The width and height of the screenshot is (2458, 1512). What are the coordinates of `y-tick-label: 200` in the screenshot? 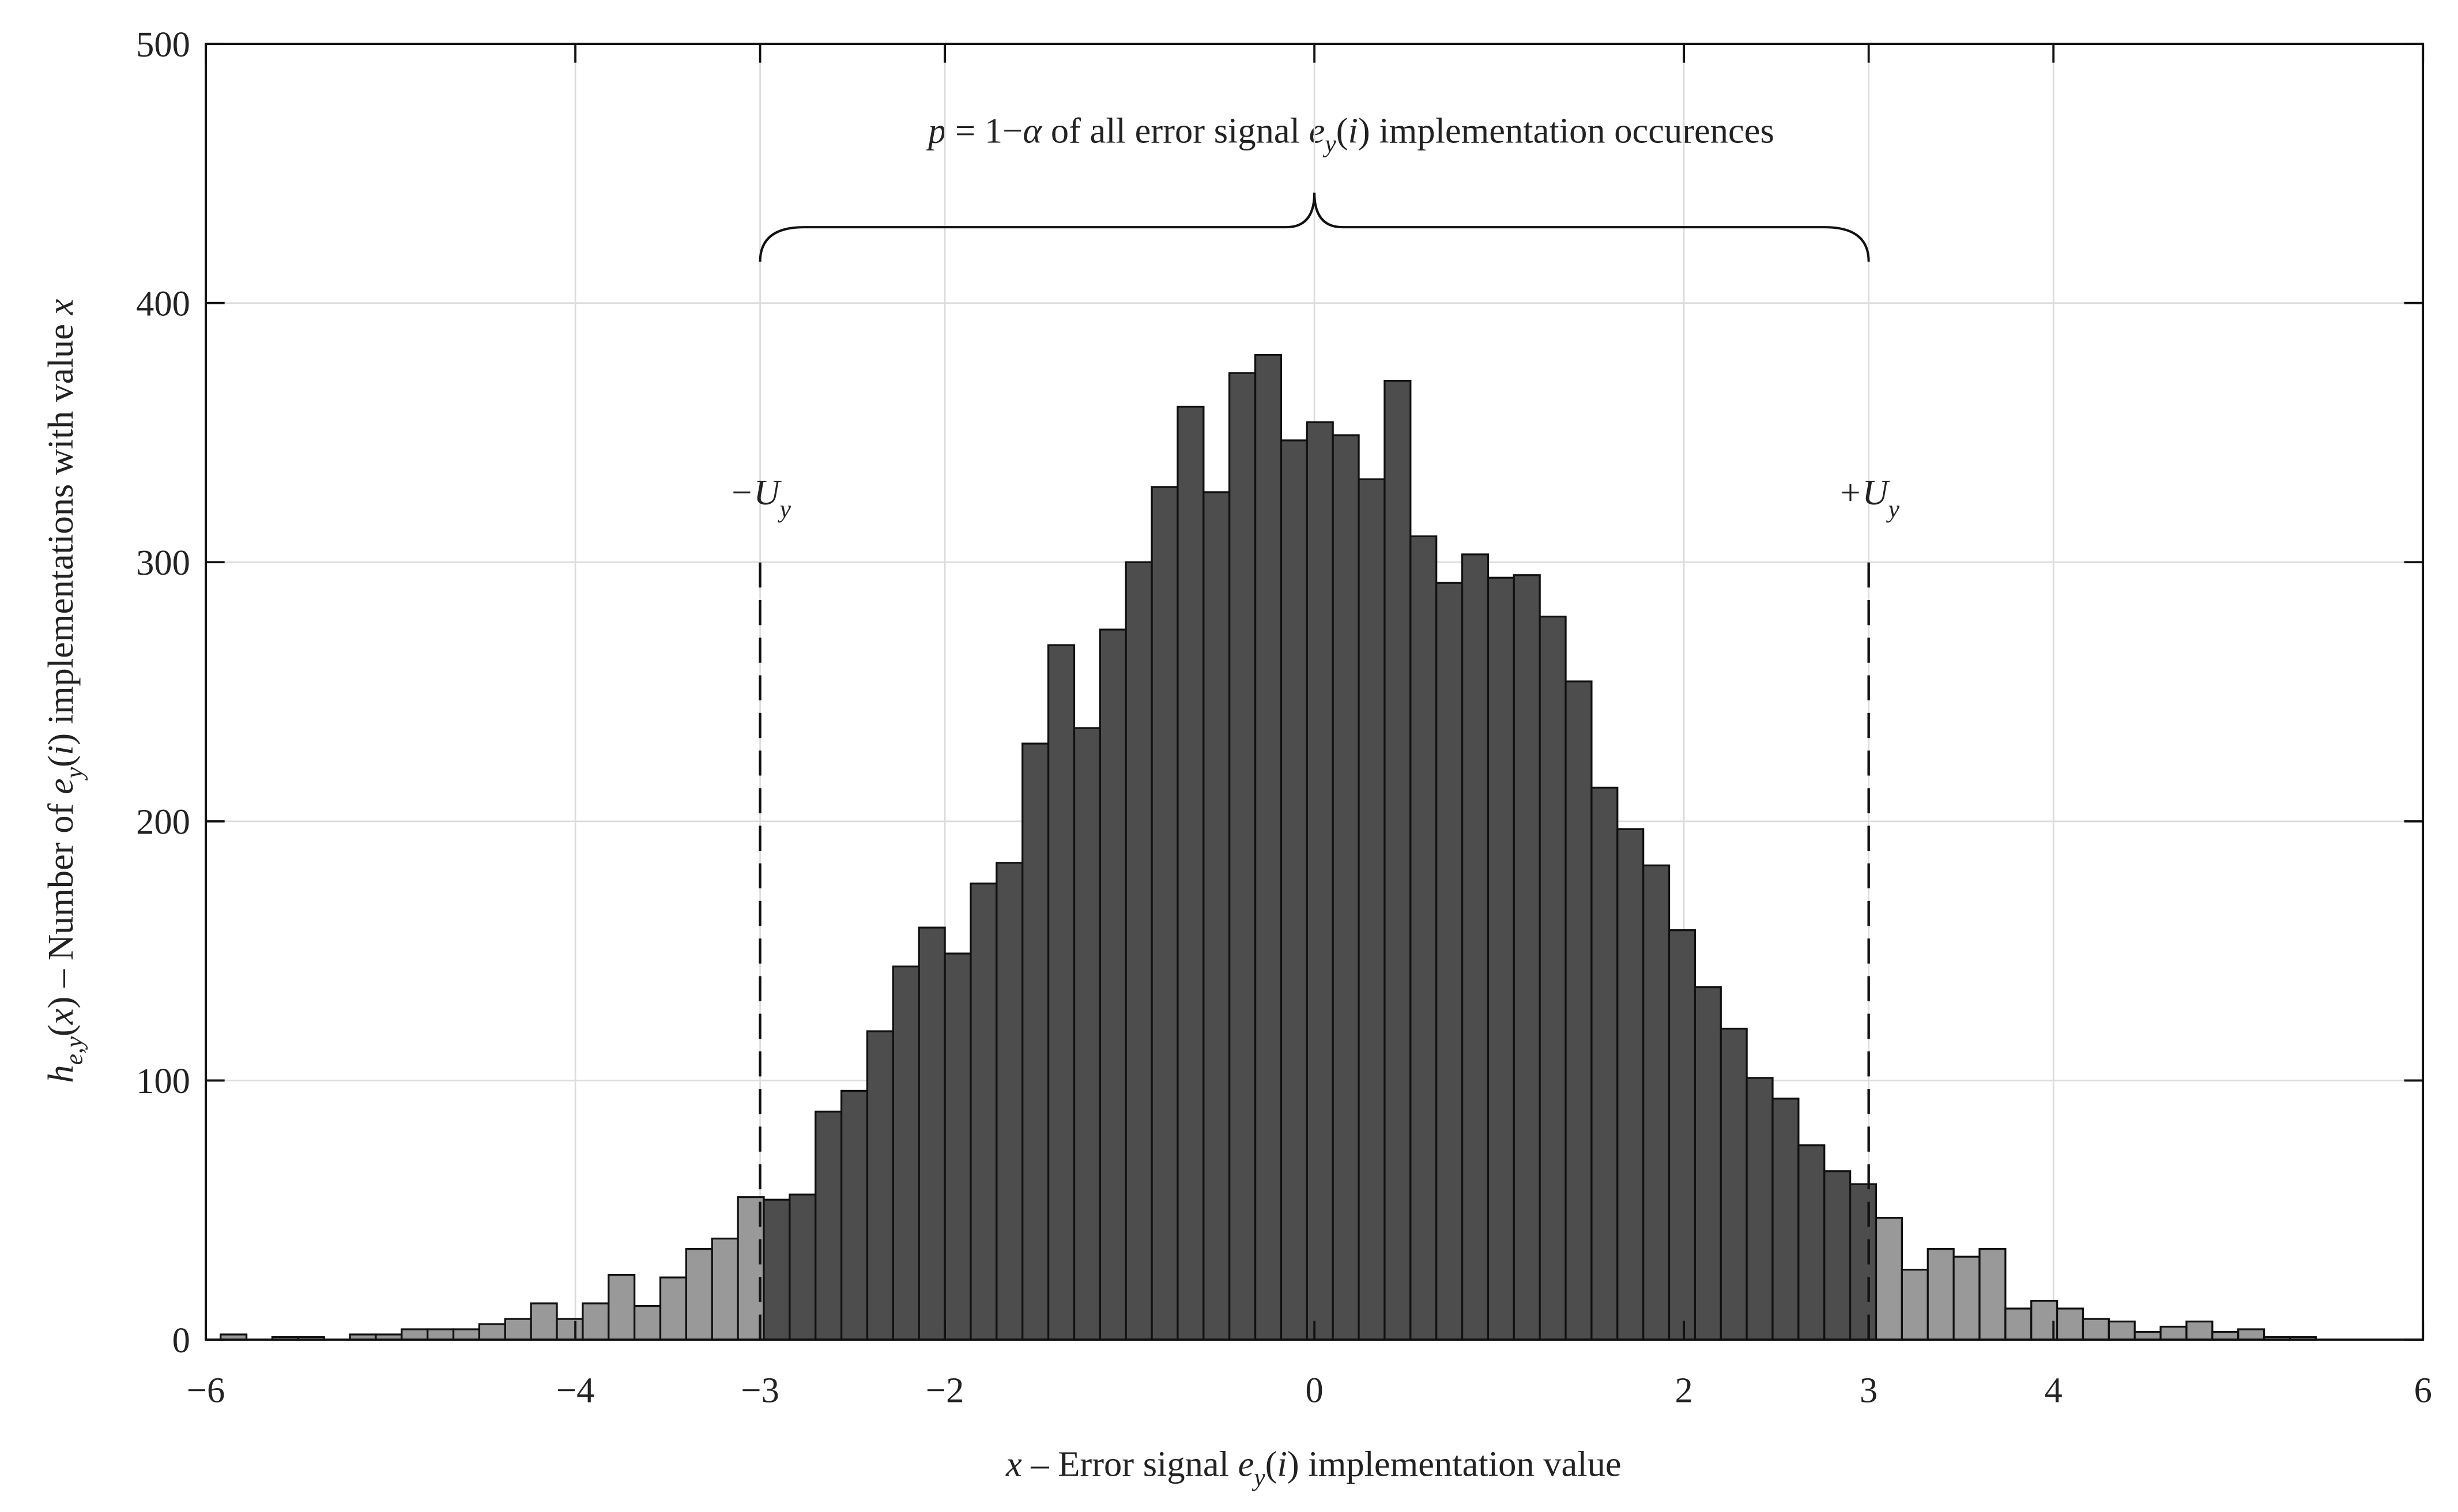 It's located at (163, 822).